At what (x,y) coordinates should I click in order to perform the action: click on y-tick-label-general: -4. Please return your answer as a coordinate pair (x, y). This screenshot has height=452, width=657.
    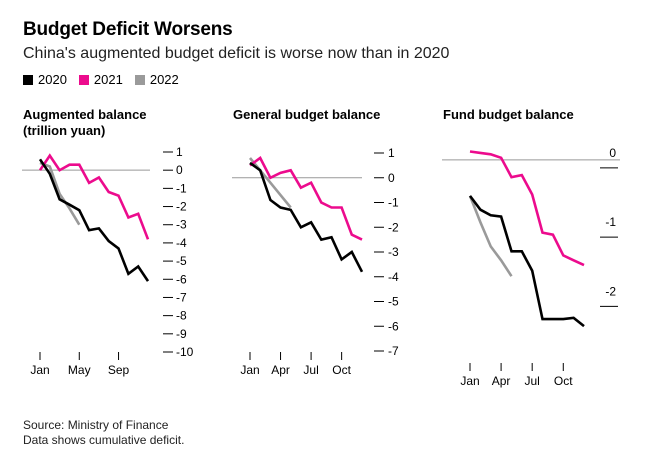
    Looking at the image, I should click on (393, 277).